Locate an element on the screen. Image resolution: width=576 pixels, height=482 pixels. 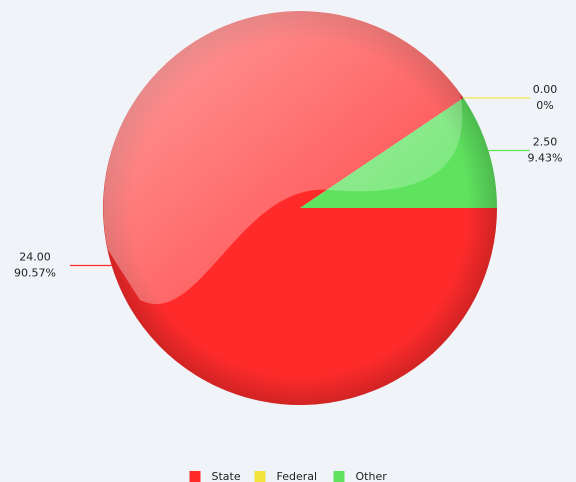
legend-label: State is located at coordinates (226, 476).